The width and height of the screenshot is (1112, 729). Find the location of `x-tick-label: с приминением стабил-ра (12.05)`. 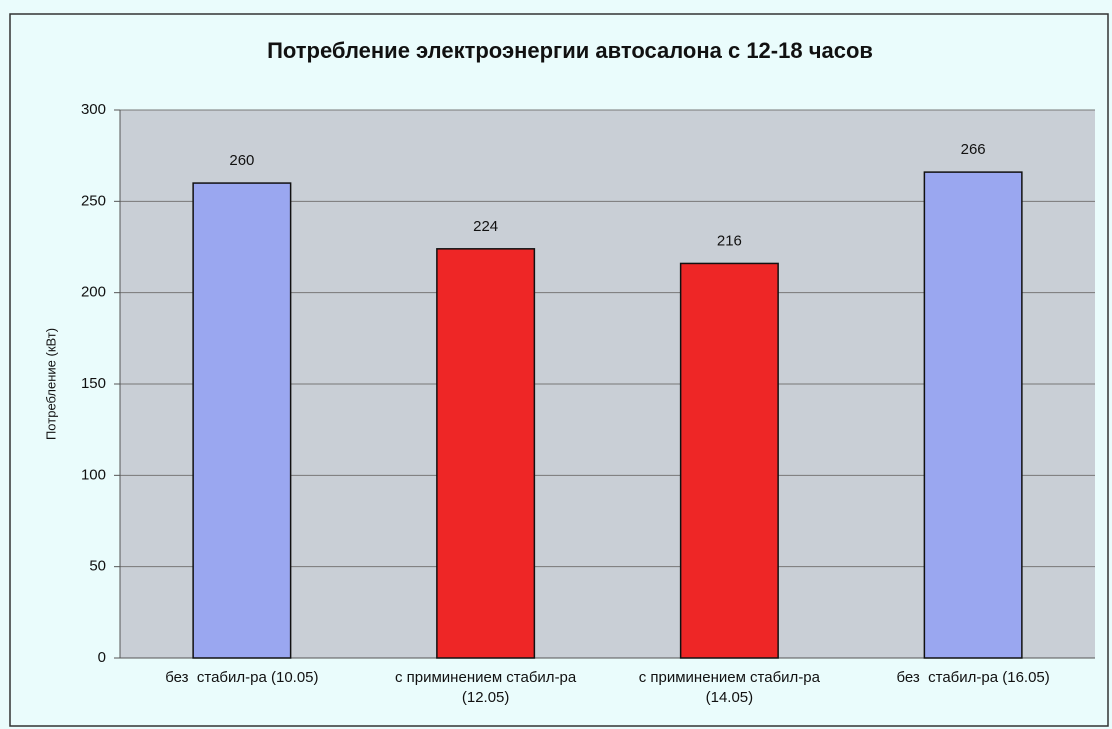

x-tick-label: с приминением стабил-ра (12.05) is located at coordinates (487, 687).